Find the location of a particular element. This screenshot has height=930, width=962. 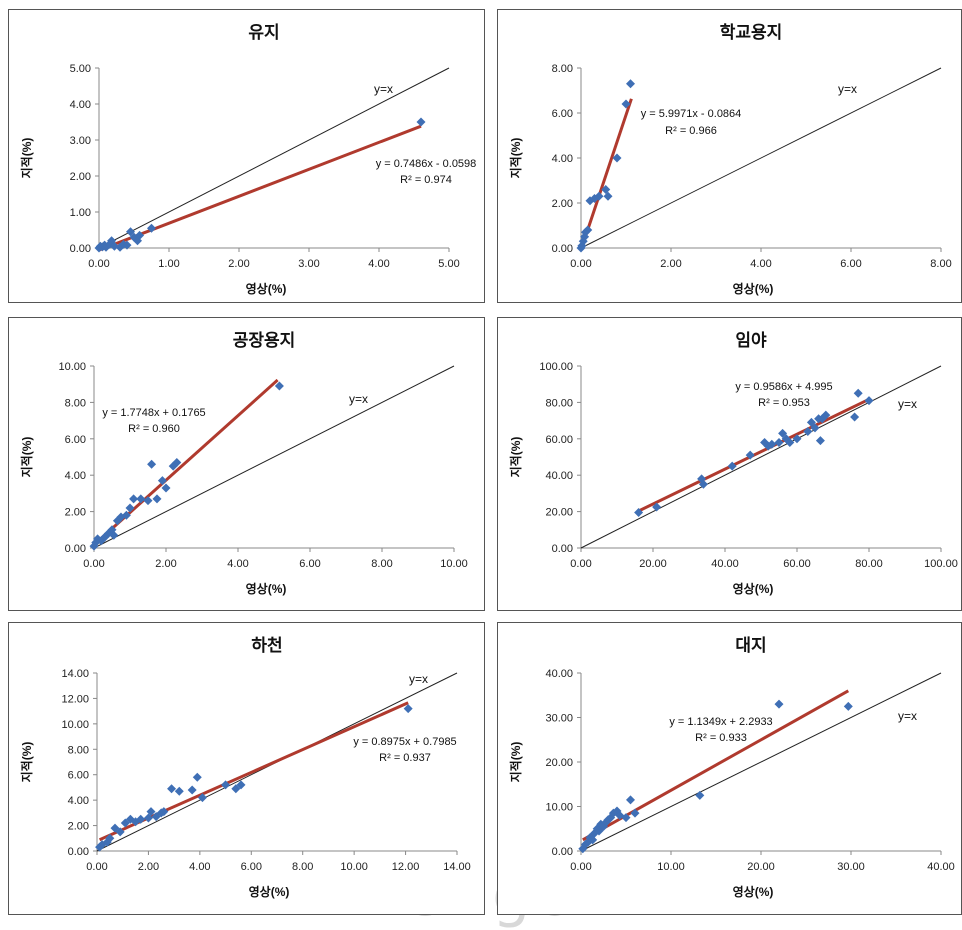

y-tick-label: 40.00 is located at coordinates (559, 476).